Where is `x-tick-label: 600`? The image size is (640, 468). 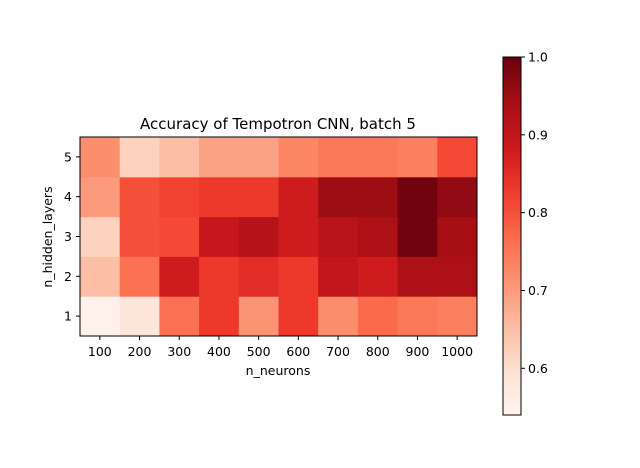
x-tick-label: 600 is located at coordinates (298, 351).